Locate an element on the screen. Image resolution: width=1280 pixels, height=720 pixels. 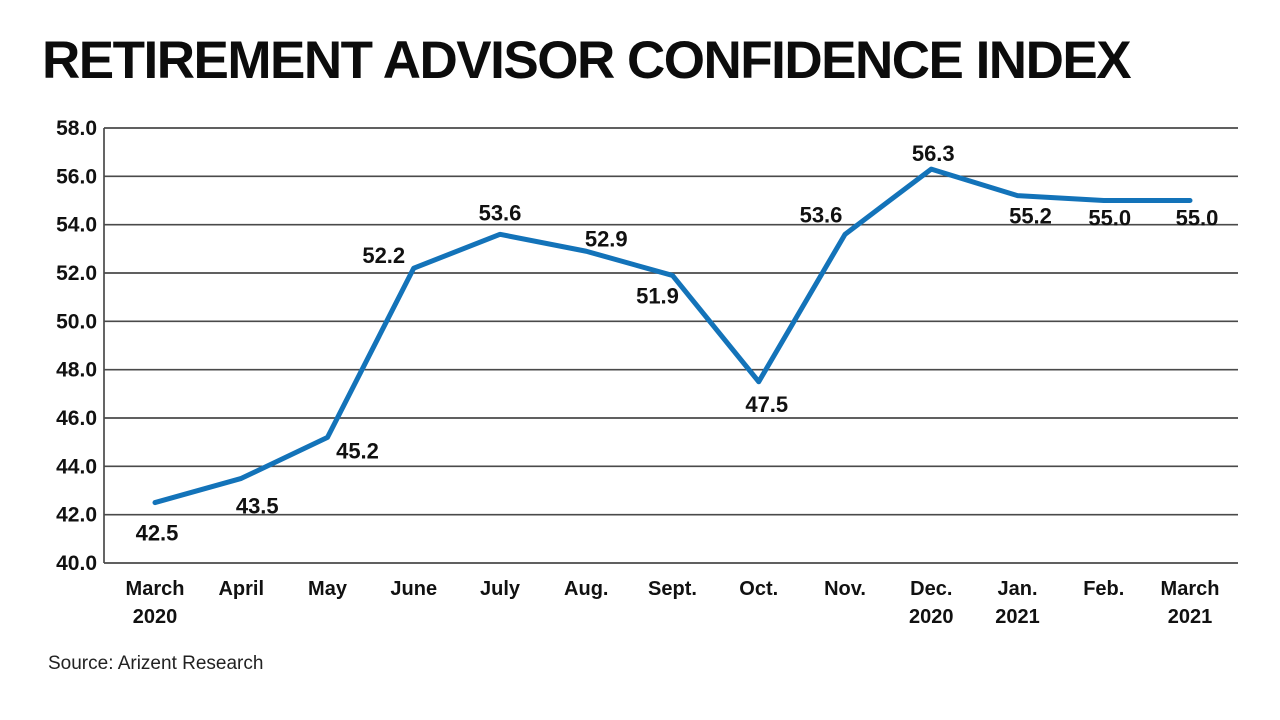
x-axis-tick-label: March 2021 is located at coordinates (1190, 603).